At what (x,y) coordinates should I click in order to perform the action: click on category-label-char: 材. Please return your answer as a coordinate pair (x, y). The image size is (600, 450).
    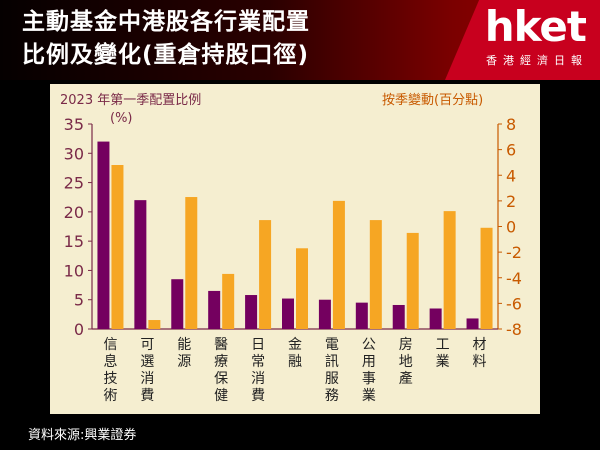
    Looking at the image, I should click on (480, 345).